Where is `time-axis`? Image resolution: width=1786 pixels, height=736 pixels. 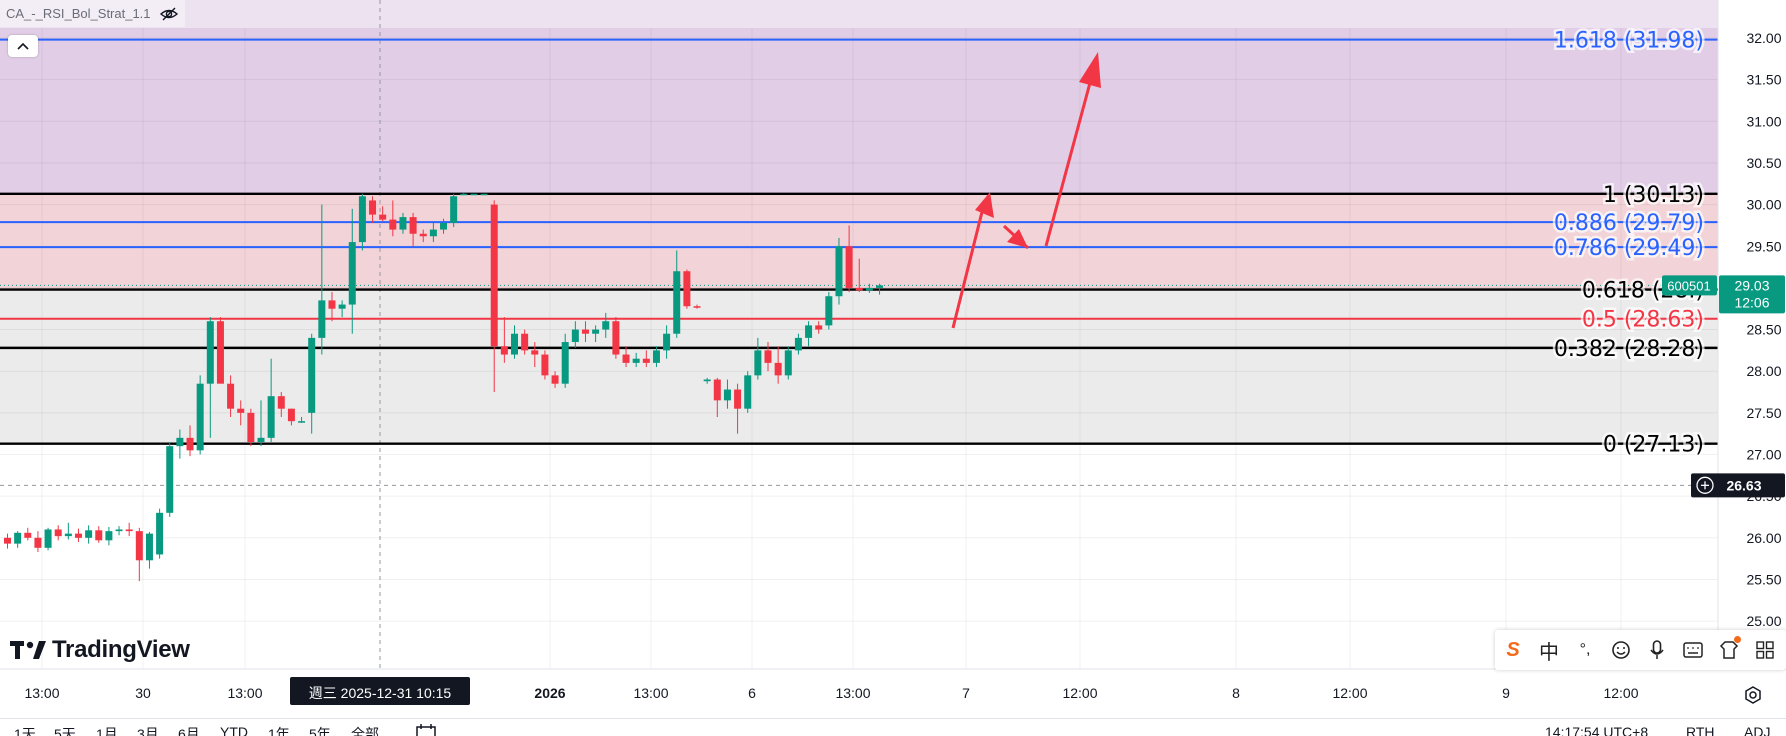
time-axis is located at coordinates (893, 693).